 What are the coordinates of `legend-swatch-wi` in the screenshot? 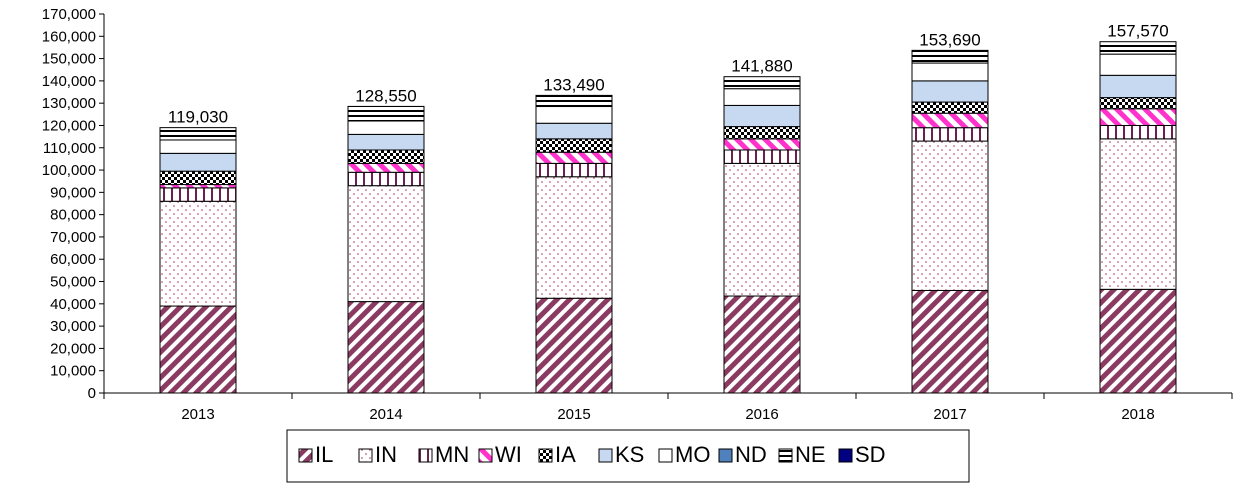 It's located at (485, 455).